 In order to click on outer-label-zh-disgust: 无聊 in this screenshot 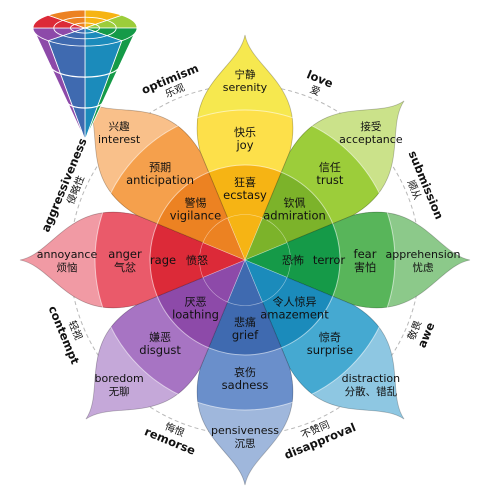, I will do `click(119, 391)`.